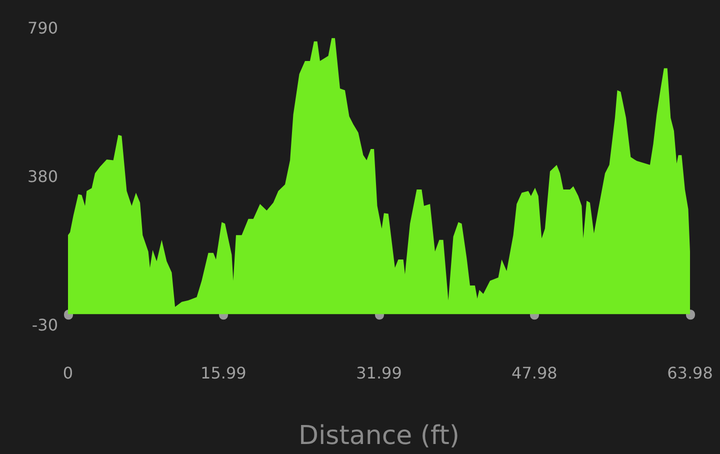  What do you see at coordinates (223, 373) in the screenshot?
I see `x-tick-label: 15.99` at bounding box center [223, 373].